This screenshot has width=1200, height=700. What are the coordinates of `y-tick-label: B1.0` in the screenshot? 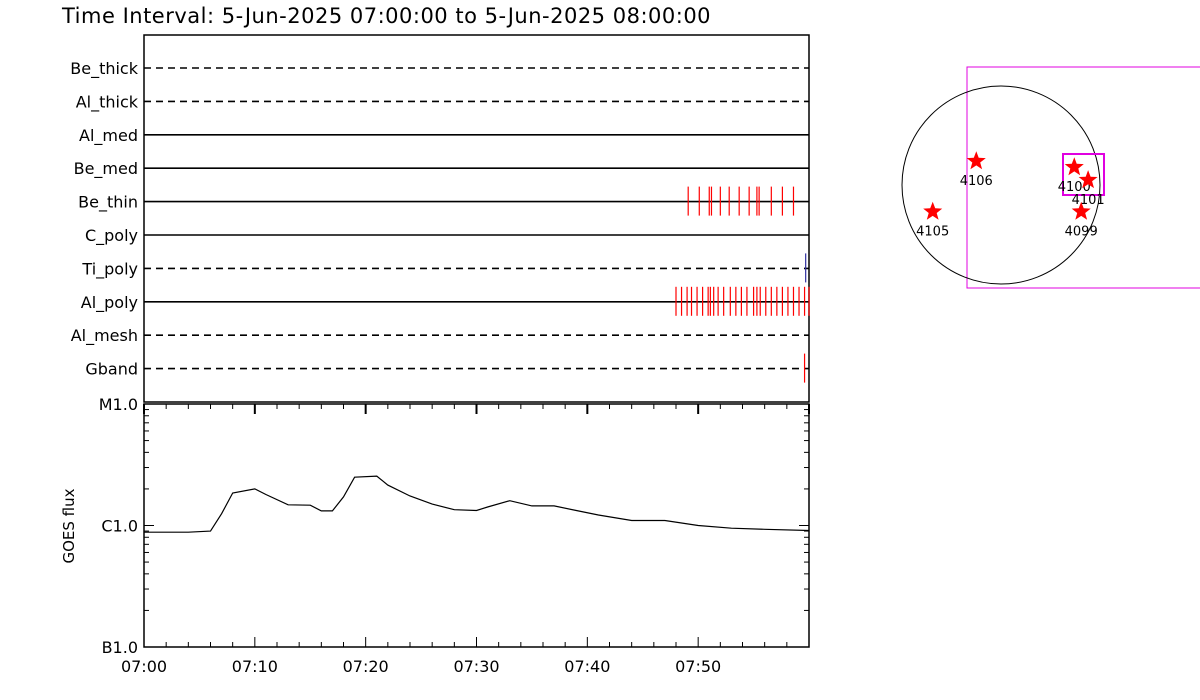 It's located at (120, 647).